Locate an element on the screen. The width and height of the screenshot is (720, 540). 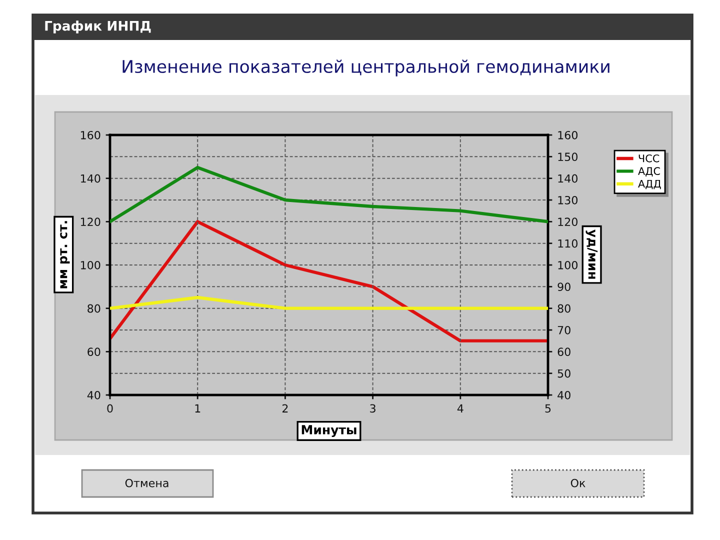
legend-label: АДД is located at coordinates (649, 185).